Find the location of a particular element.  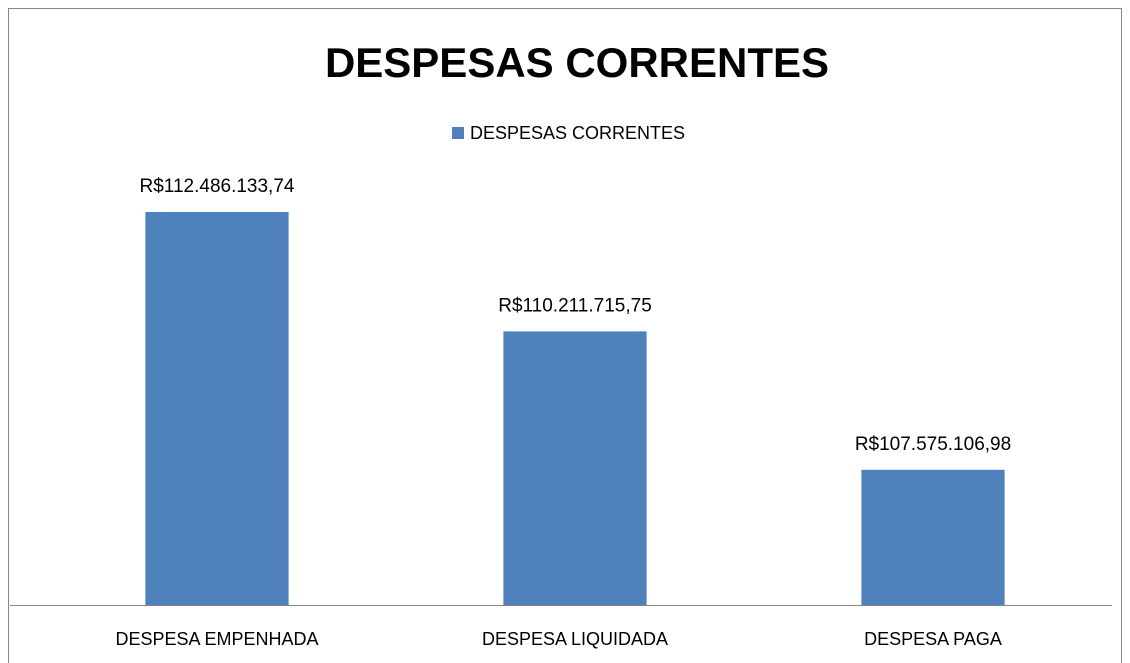

data-label: R$112.486.133,74 is located at coordinates (217, 186).